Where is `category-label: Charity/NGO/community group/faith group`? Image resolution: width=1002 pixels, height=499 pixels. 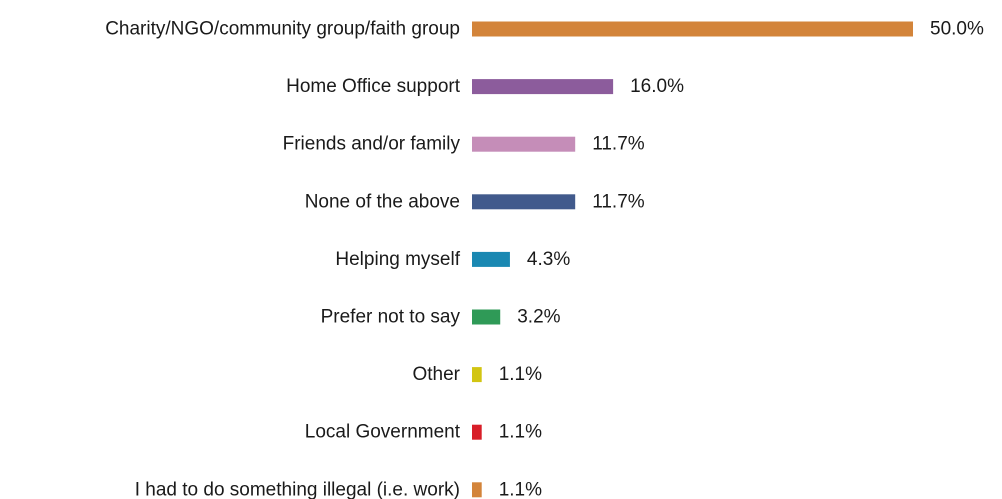 category-label: Charity/NGO/community group/faith group is located at coordinates (282, 29).